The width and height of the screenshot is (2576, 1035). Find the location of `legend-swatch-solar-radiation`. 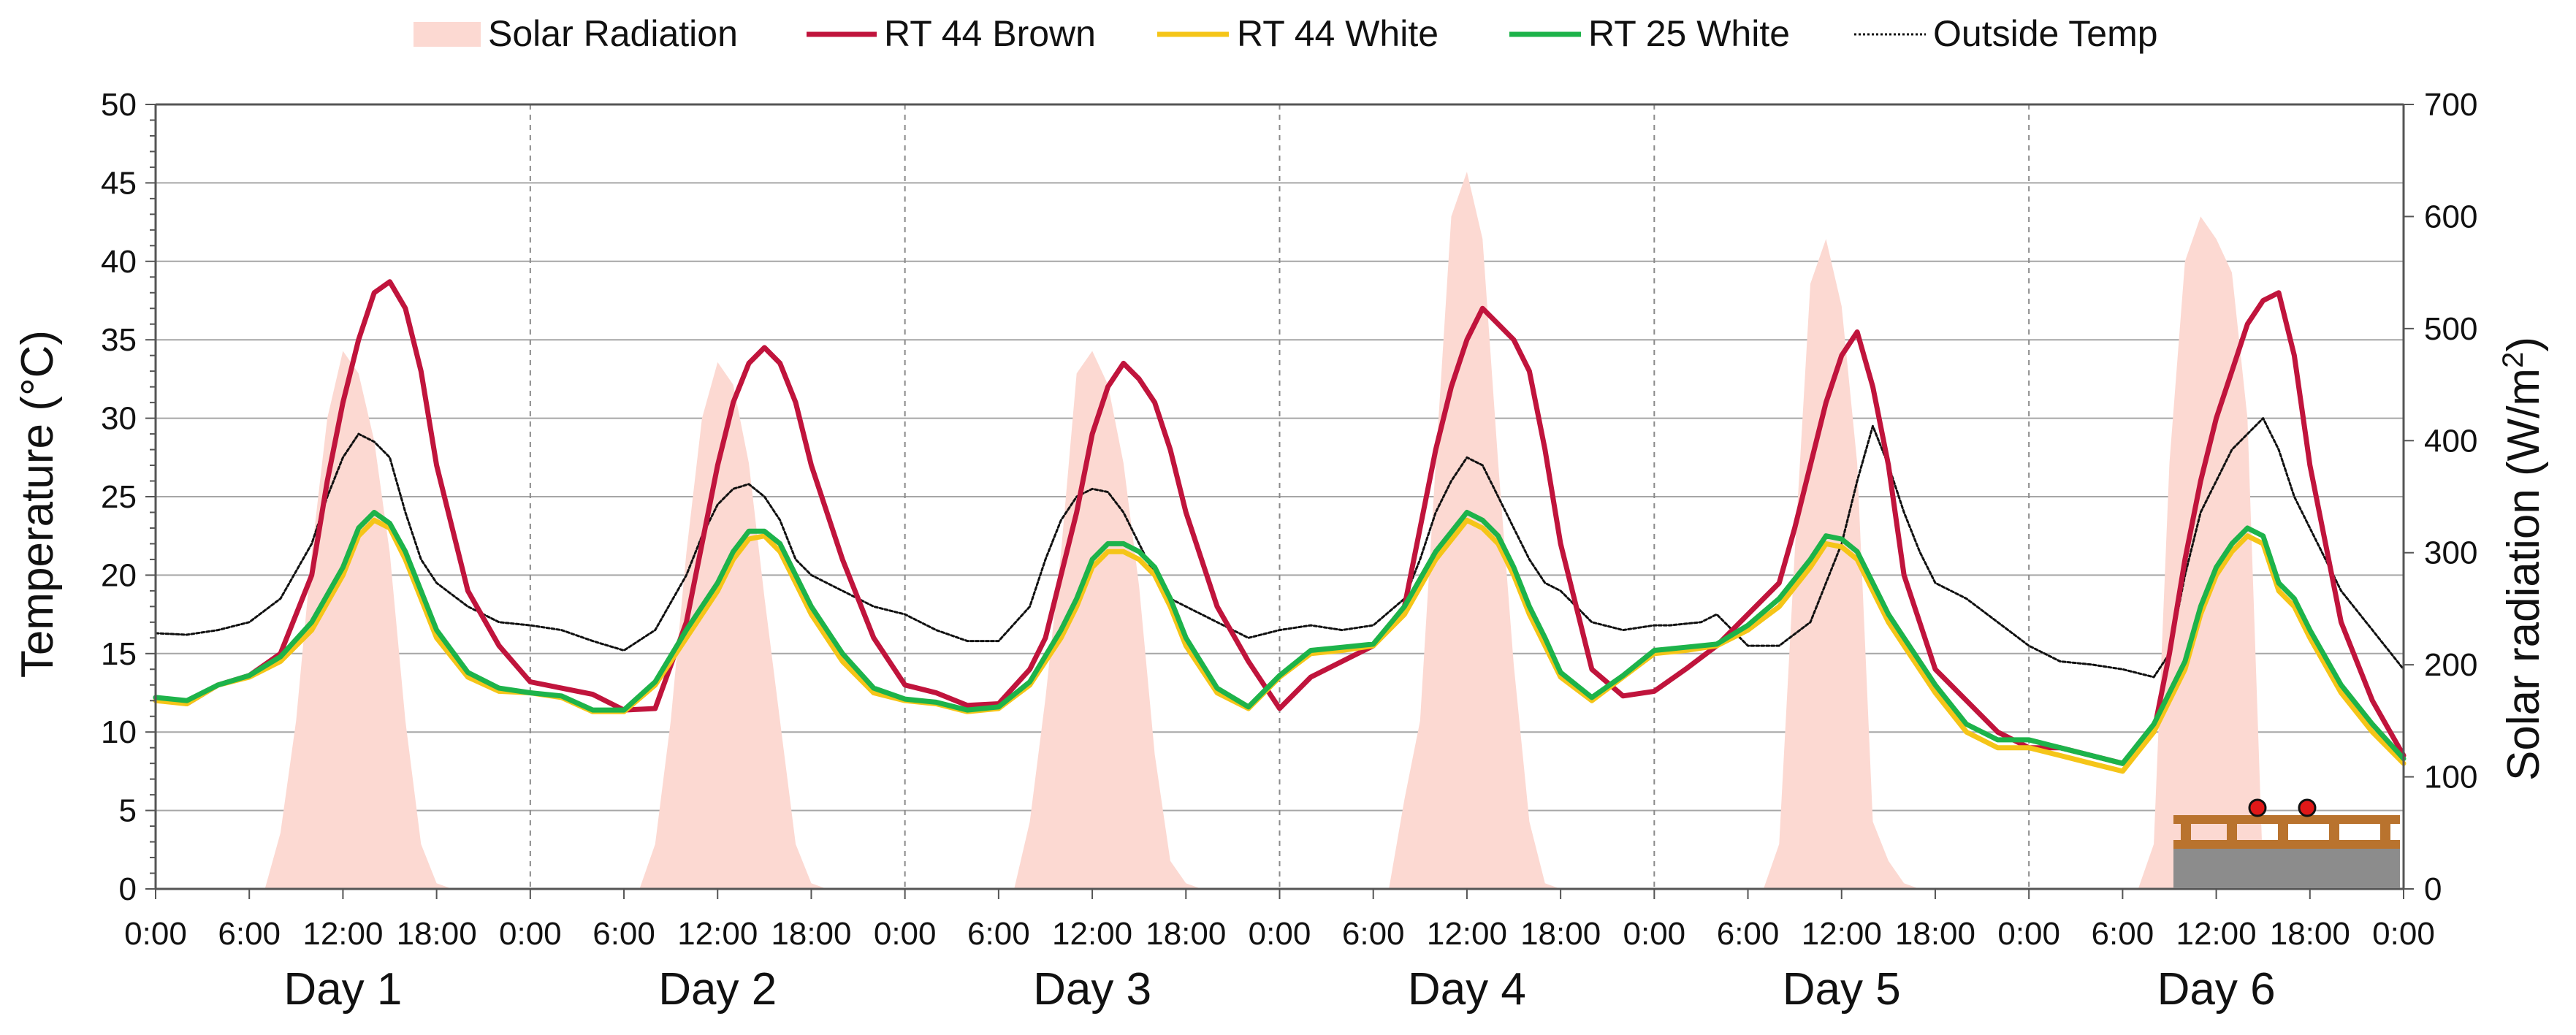

legend-swatch-solar-radiation is located at coordinates (447, 34).